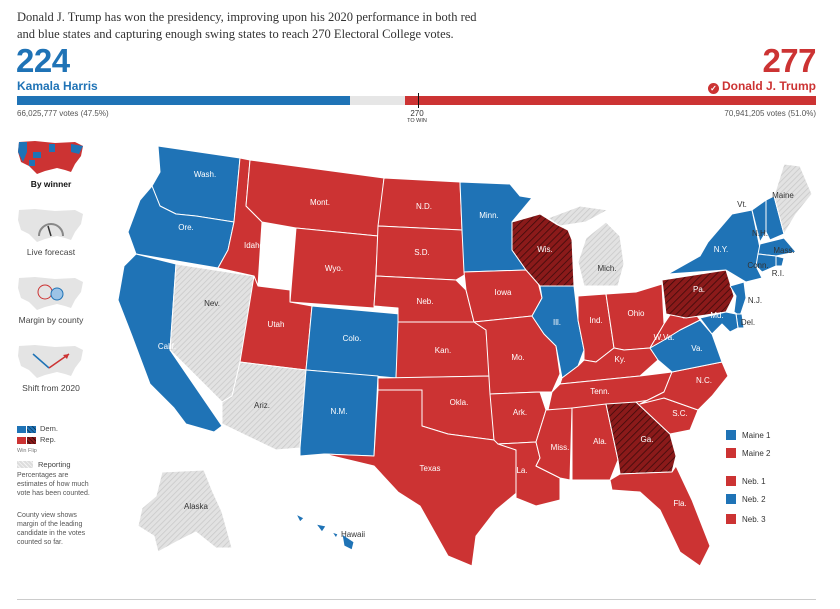 This screenshot has width=840, height=609. What do you see at coordinates (770, 113) in the screenshot?
I see `rep-popular-votes: 70,941,205 votes (51.0%)` at bounding box center [770, 113].